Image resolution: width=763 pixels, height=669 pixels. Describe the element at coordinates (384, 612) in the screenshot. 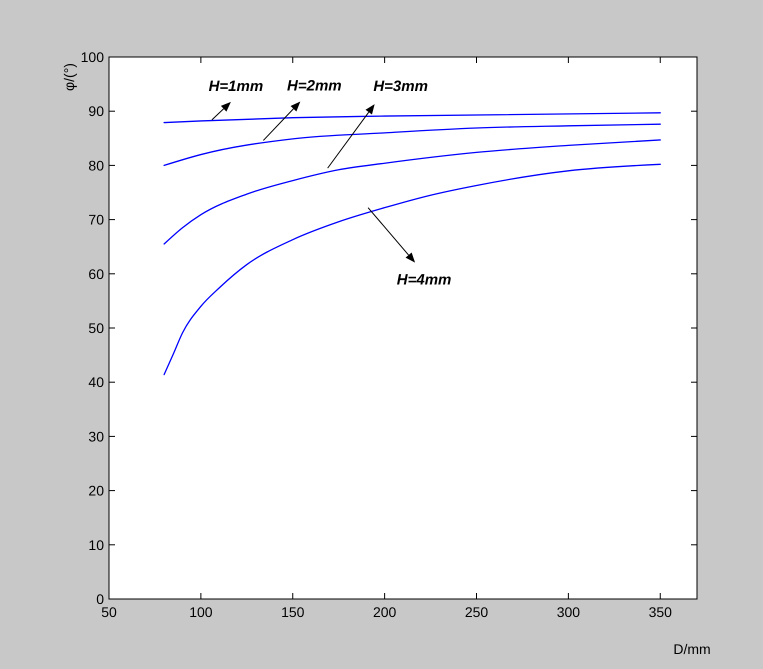

I see `x-tick-label: 200` at that location.